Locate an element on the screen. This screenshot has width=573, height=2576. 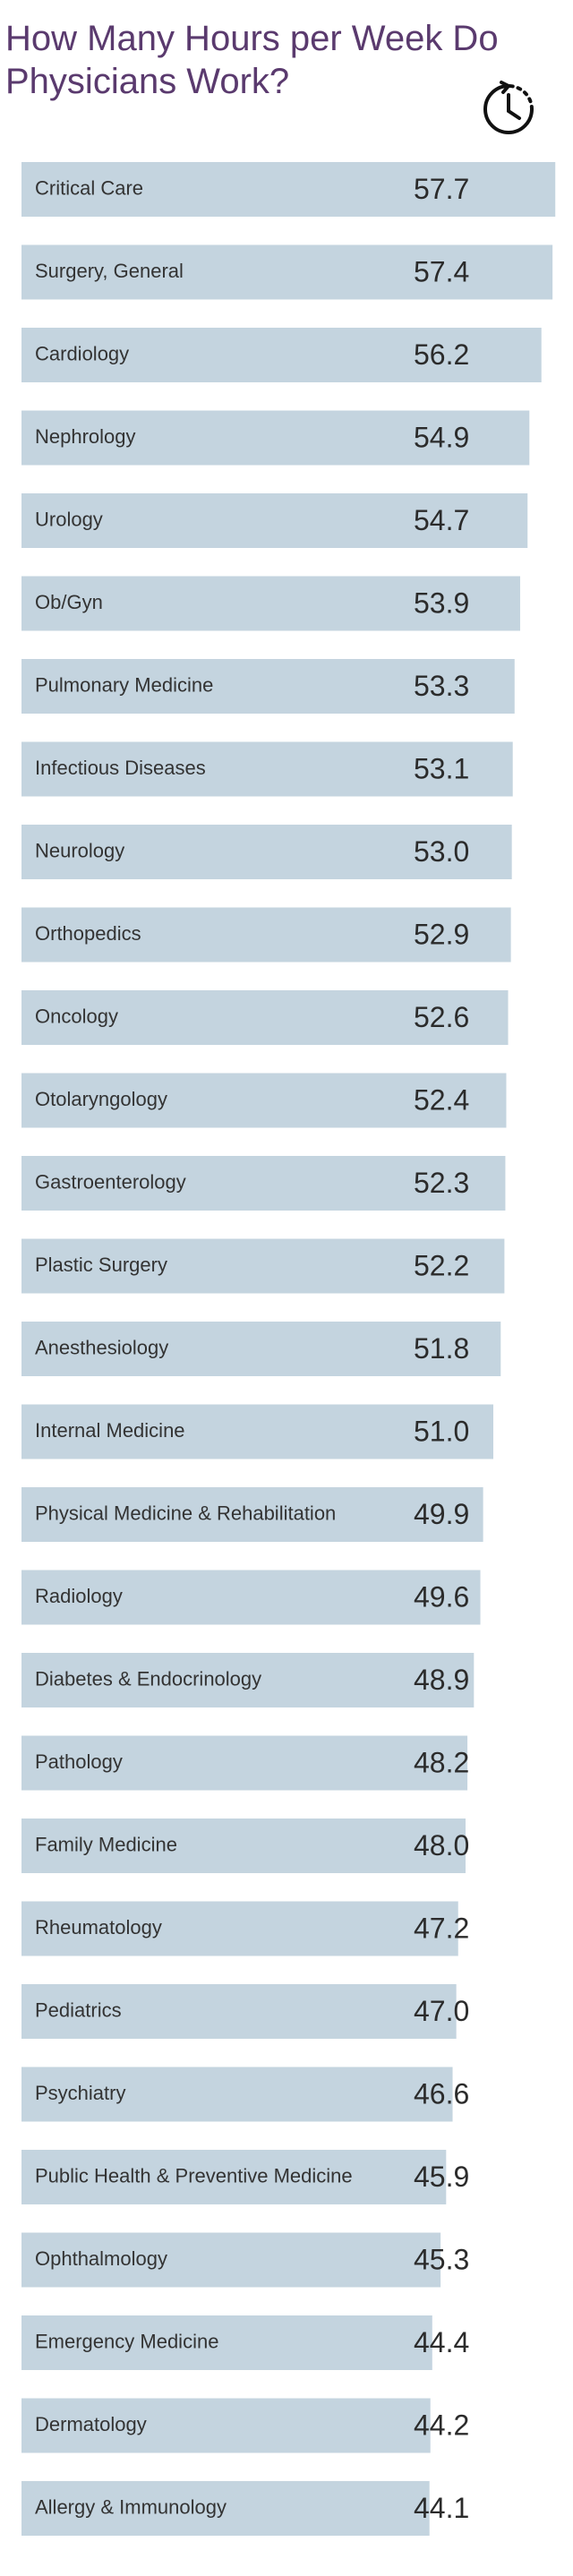
category-label: Oncology is located at coordinates (76, 1016).